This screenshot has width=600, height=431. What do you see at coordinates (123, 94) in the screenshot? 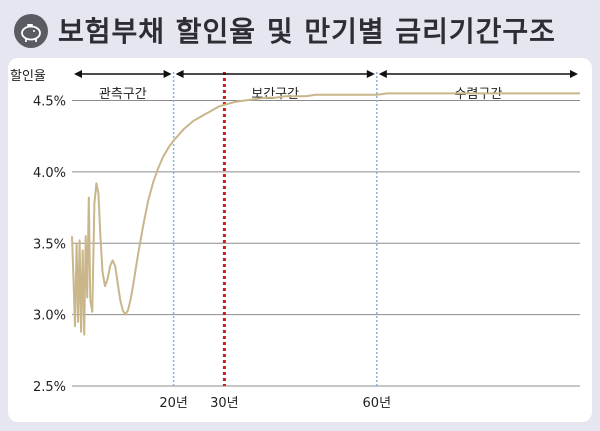
I see `region-label: 관측구간` at bounding box center [123, 94].